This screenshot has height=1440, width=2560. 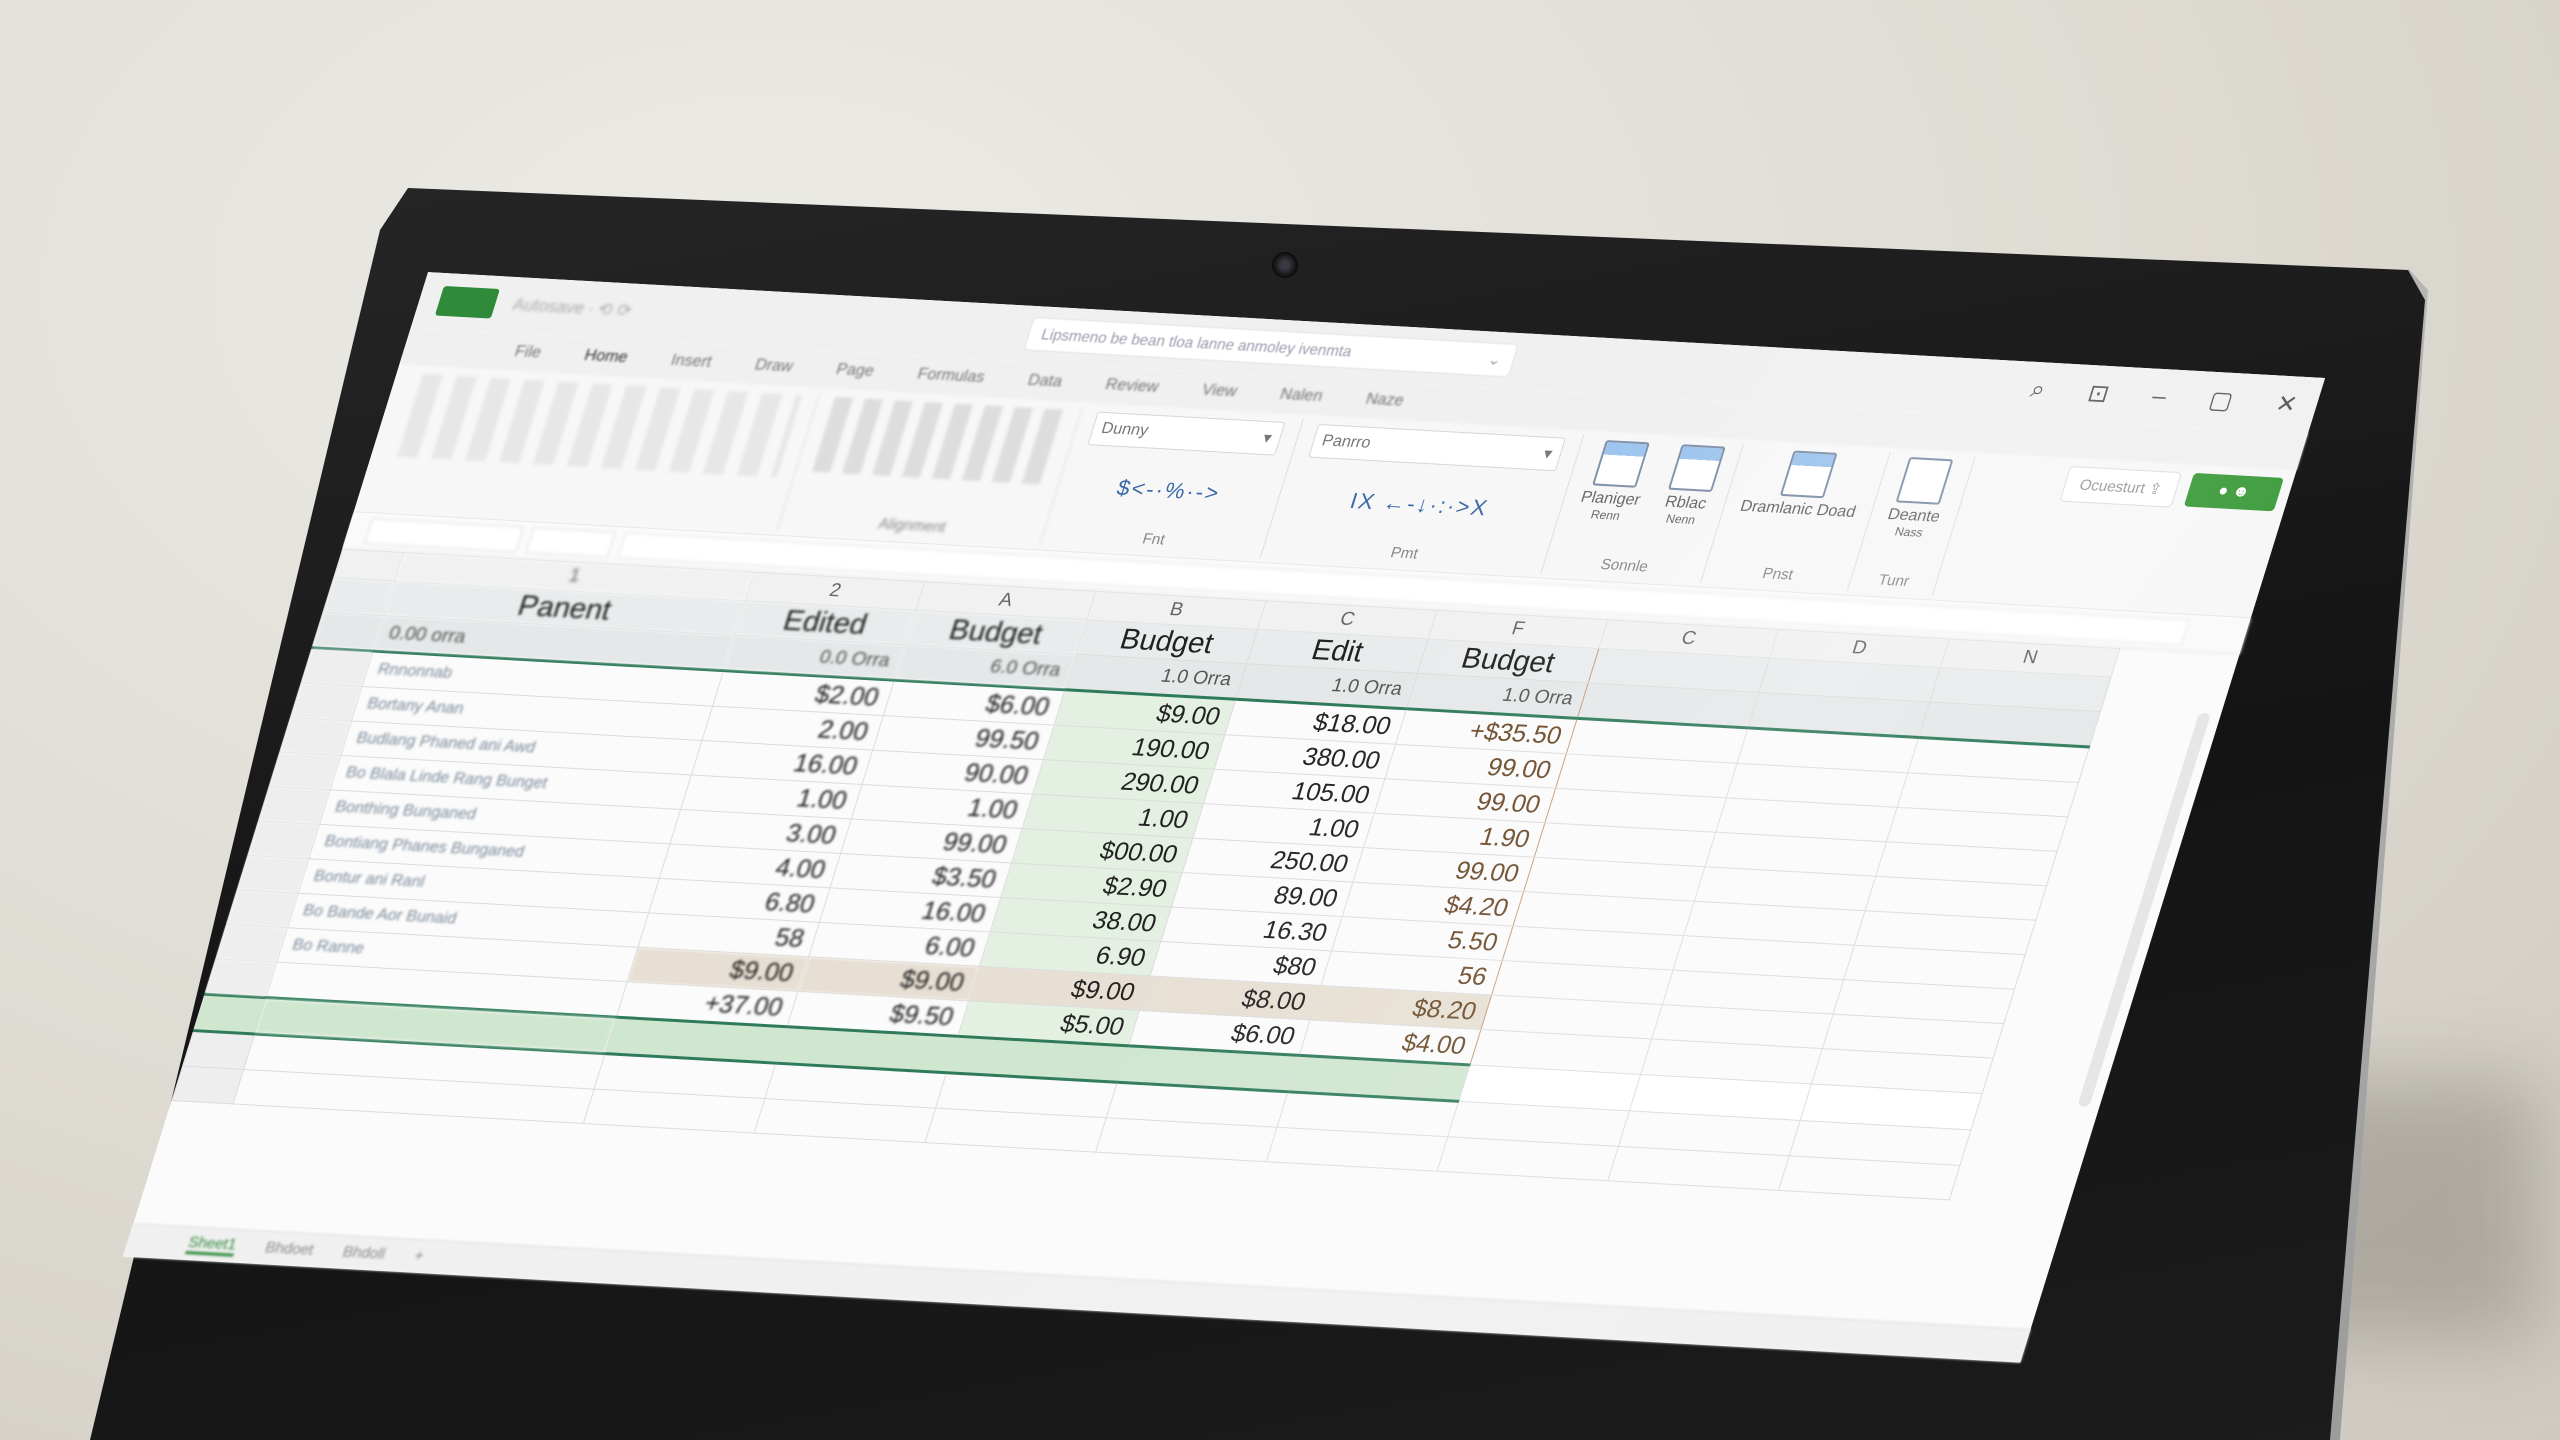 What do you see at coordinates (2098, 393) in the screenshot?
I see `ribbon-display-icon: ⊡` at bounding box center [2098, 393].